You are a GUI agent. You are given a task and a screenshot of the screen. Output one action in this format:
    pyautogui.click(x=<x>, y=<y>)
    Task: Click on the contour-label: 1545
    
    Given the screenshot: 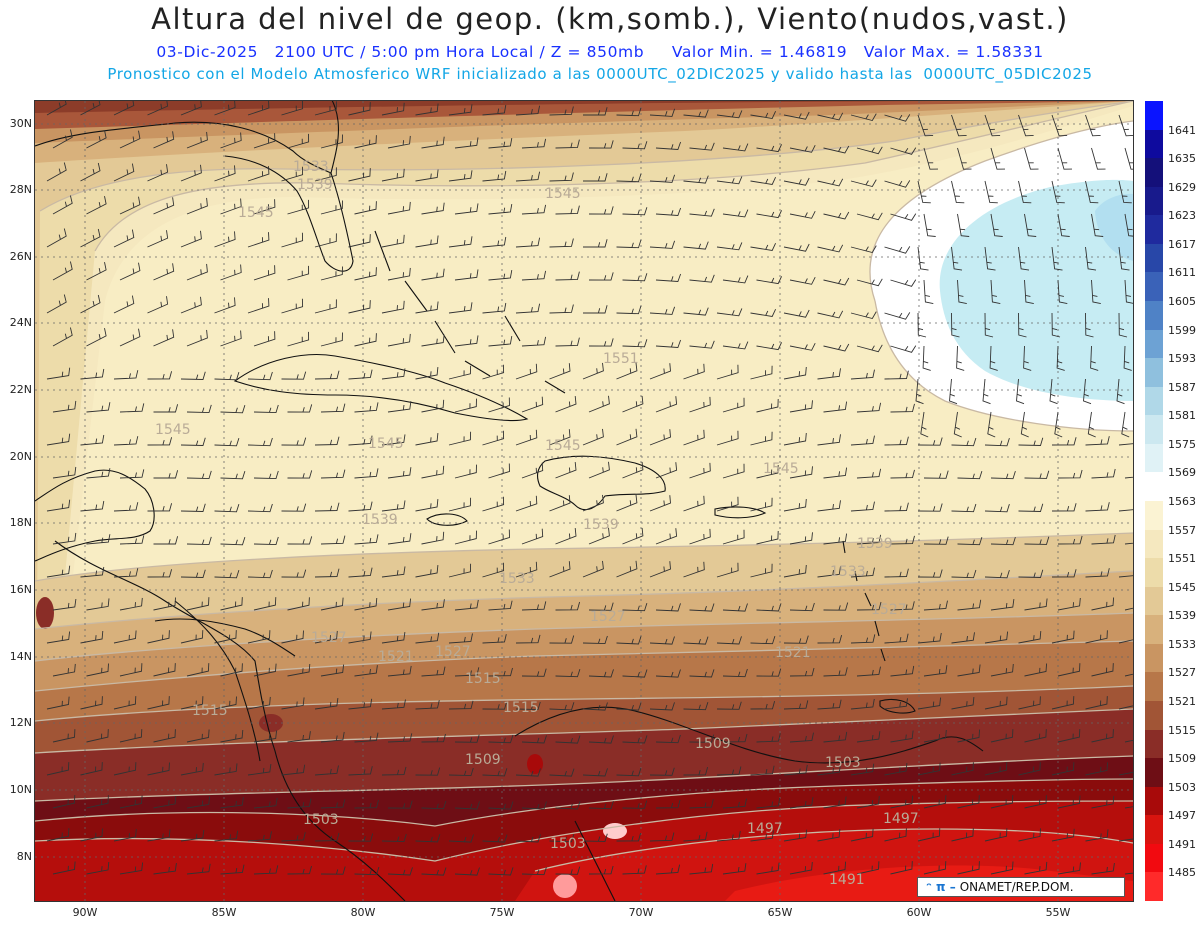 What is the action you would take?
    pyautogui.click(x=256, y=213)
    